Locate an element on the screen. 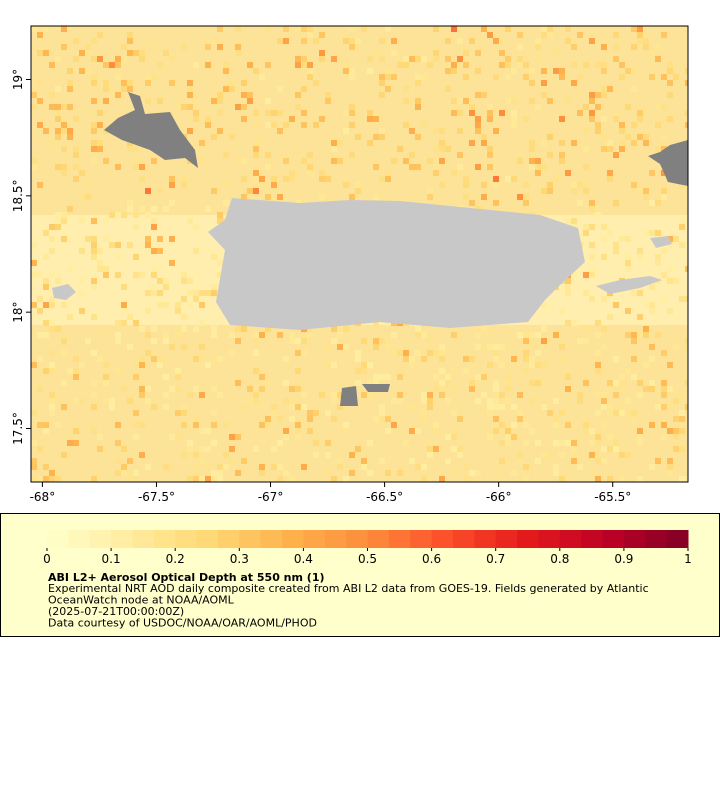 The image size is (720, 800). x-tick-label: -65.5° is located at coordinates (612, 497).